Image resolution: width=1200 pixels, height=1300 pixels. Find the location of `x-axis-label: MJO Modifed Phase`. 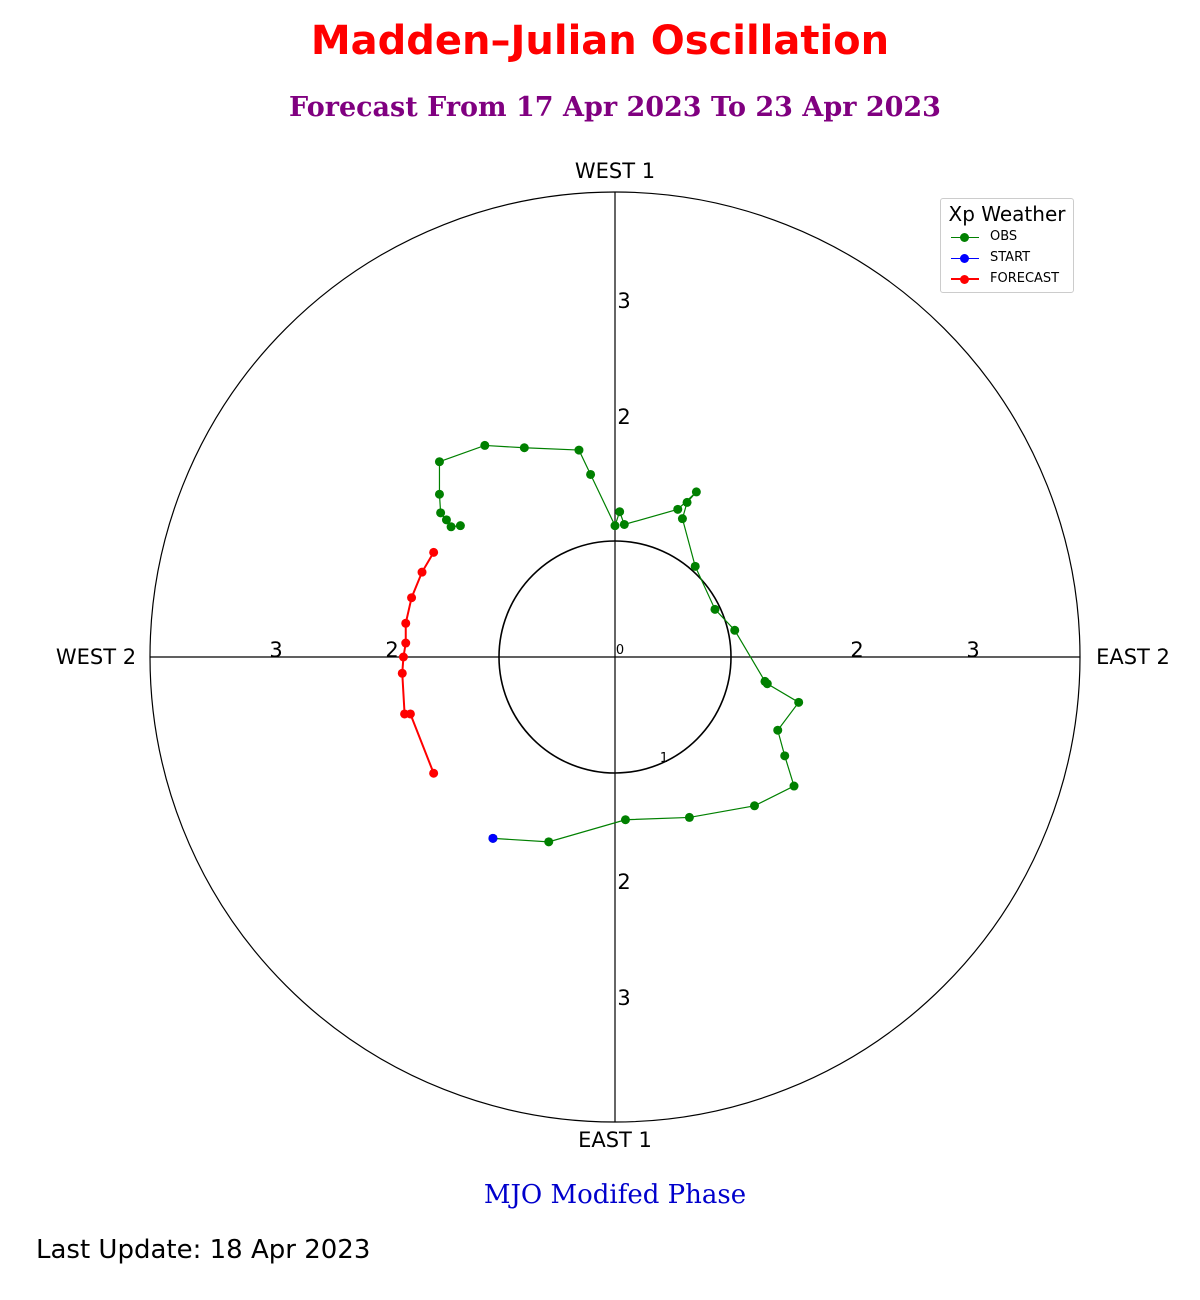

x-axis-label: MJO Modifed Phase is located at coordinates (615, 1195).